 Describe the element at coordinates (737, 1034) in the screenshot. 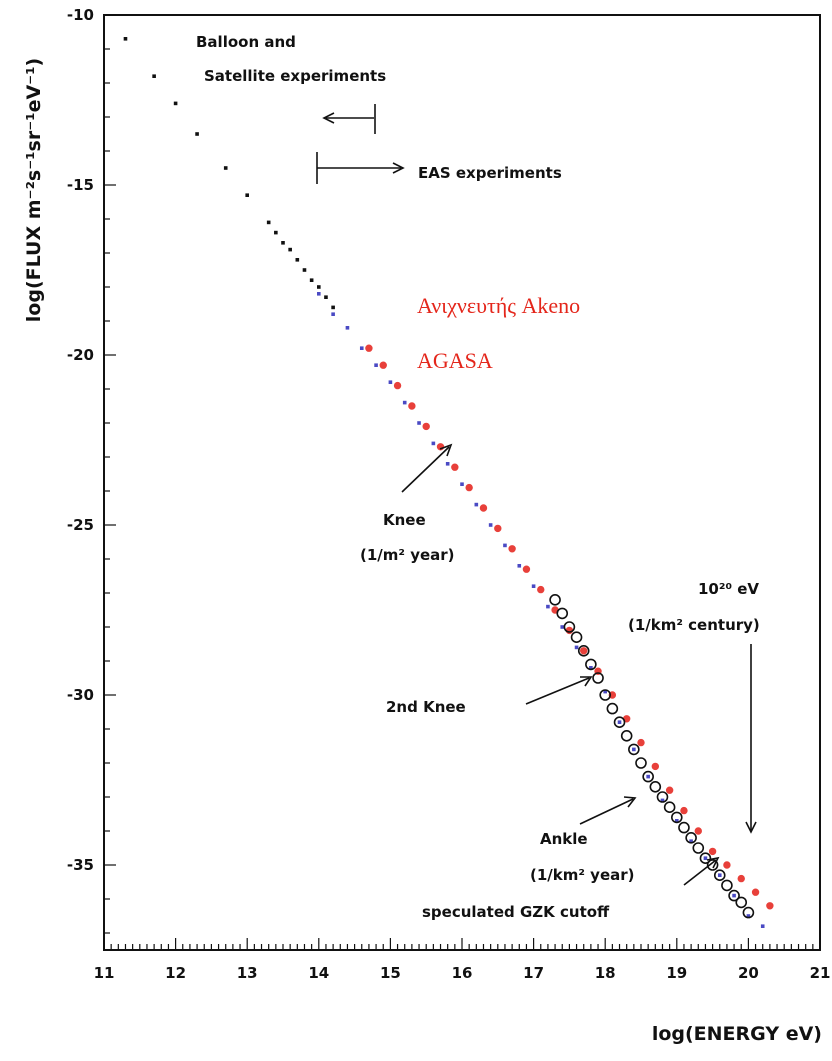

I see `x-axis-label: log(ENERGY eV)` at that location.